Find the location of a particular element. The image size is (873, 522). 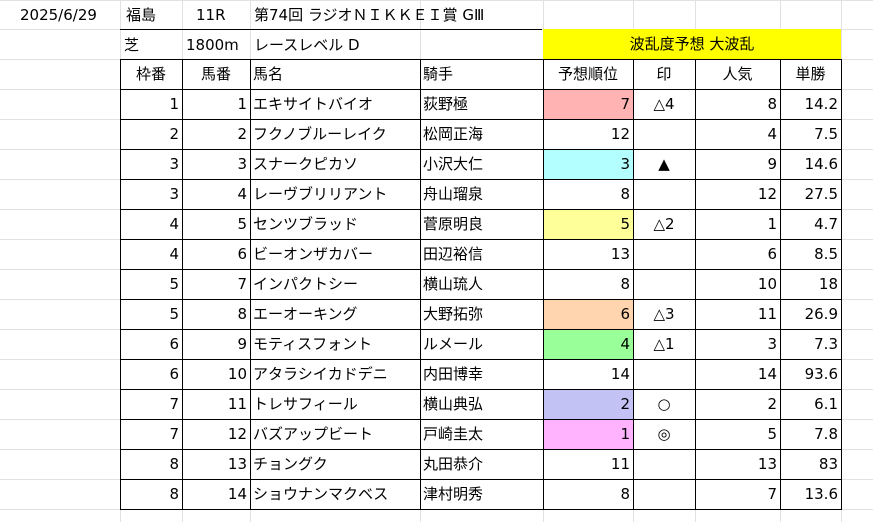

win-odds-cell: 27.5 is located at coordinates (821, 194).